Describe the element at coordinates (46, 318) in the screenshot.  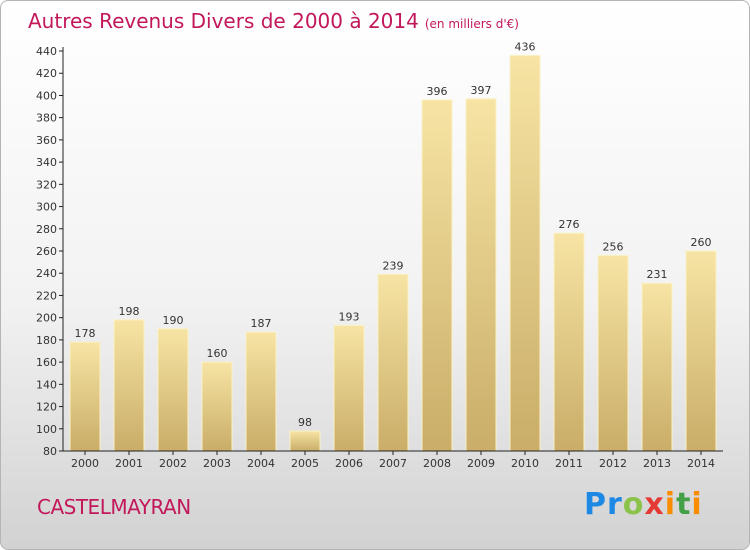
I see `y-tick-label: 200` at that location.